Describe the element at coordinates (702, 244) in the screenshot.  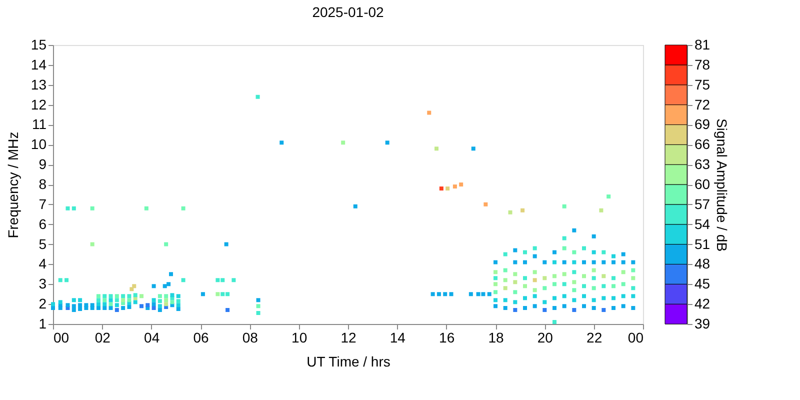
I see `color-bar-label: 51` at that location.